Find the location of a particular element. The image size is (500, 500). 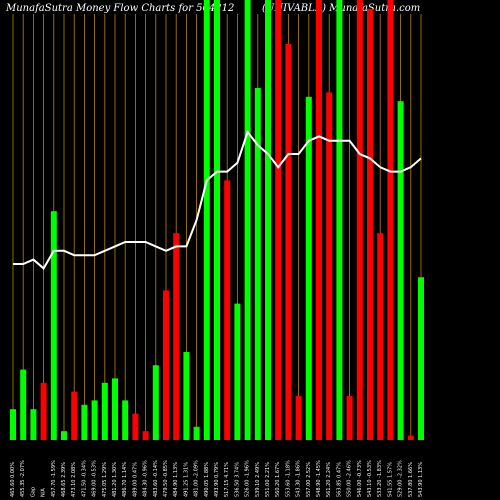

x-tick-label: 563.85 0.47% is located at coordinates (339, 479).